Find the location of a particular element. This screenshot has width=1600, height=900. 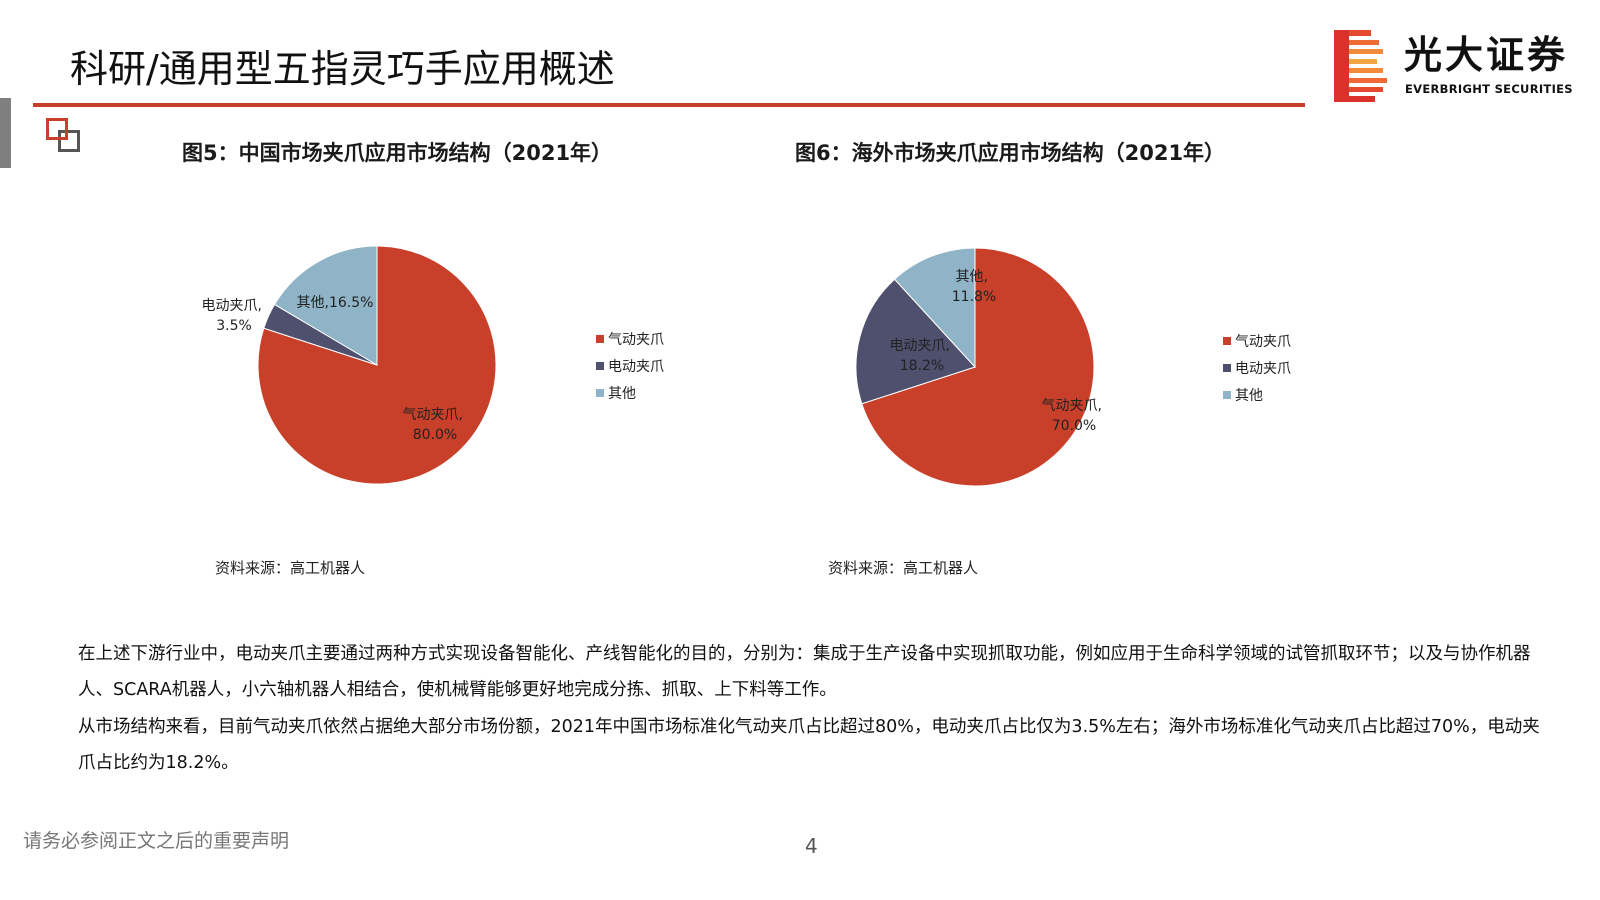

everbright-logo-icon is located at coordinates (1360, 66).